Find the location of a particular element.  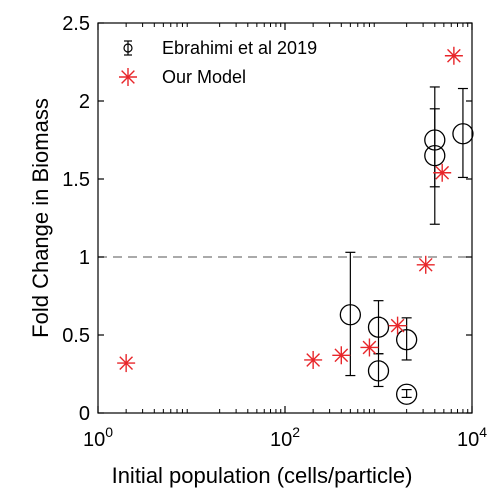

y-tick-label: 2 is located at coordinates (84, 102).